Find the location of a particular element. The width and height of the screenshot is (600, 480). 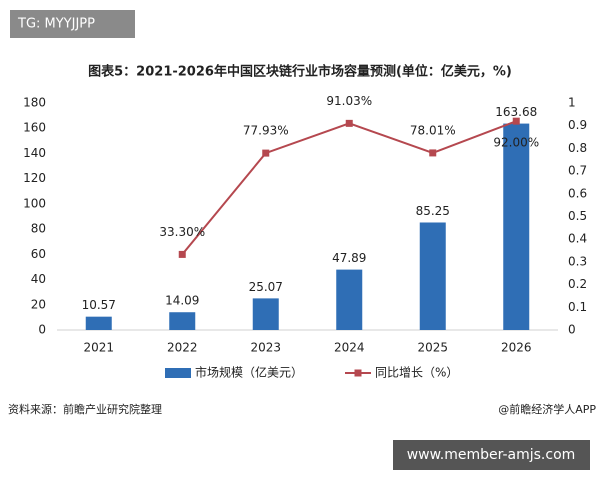

bar-value-label: 14.09 is located at coordinates (182, 301).